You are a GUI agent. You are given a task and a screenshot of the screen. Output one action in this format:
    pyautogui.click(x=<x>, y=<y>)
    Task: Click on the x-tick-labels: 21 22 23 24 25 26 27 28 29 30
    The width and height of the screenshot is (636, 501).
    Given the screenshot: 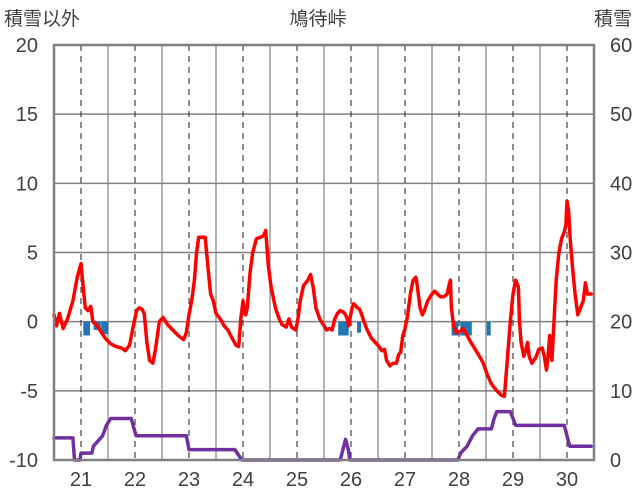 What is the action you would take?
    pyautogui.click(x=324, y=480)
    